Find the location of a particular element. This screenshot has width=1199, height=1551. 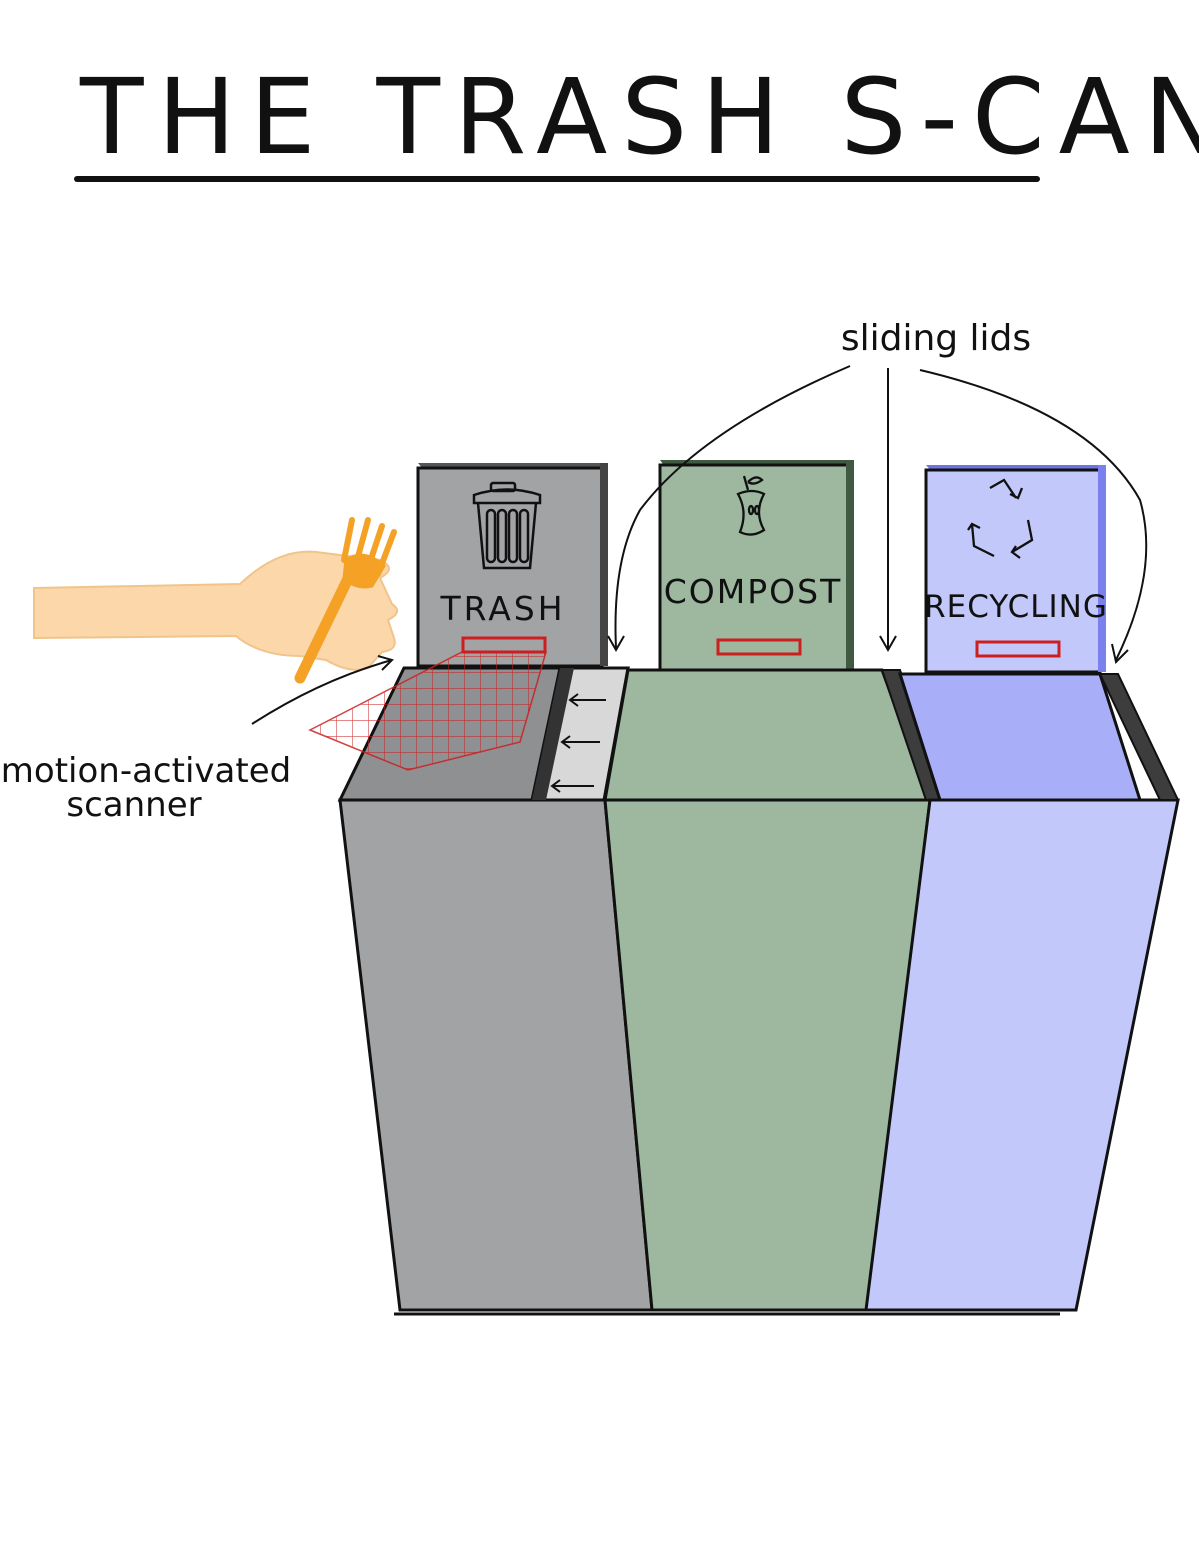

sliding-lids-annotation: sliding lids is located at coordinates (936, 338).